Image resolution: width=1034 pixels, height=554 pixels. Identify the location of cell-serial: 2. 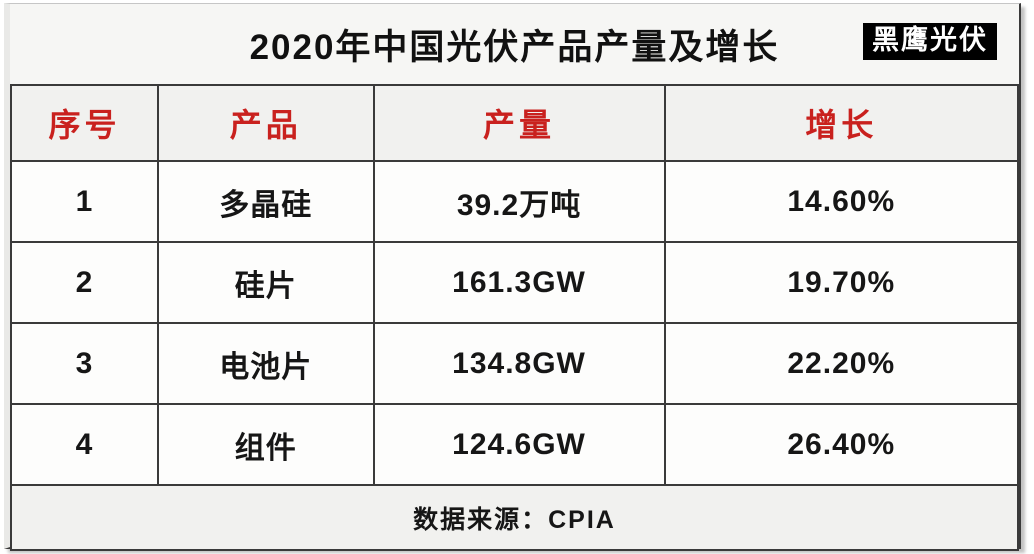
(84, 282).